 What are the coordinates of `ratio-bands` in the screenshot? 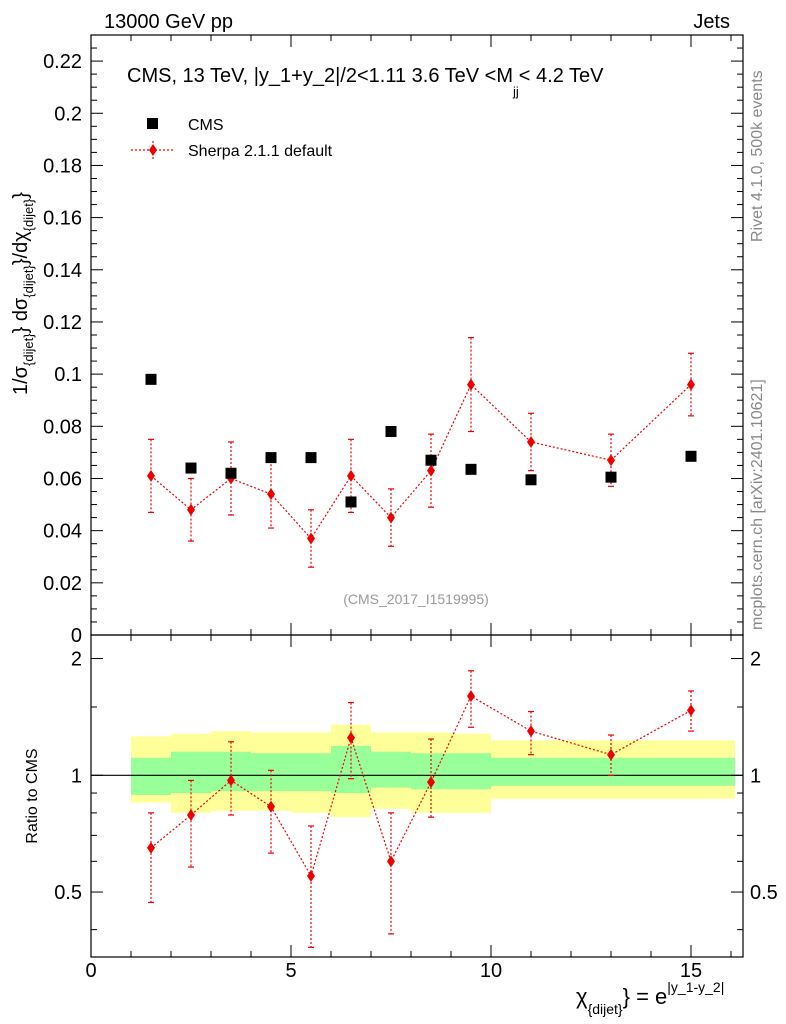 It's located at (433, 771).